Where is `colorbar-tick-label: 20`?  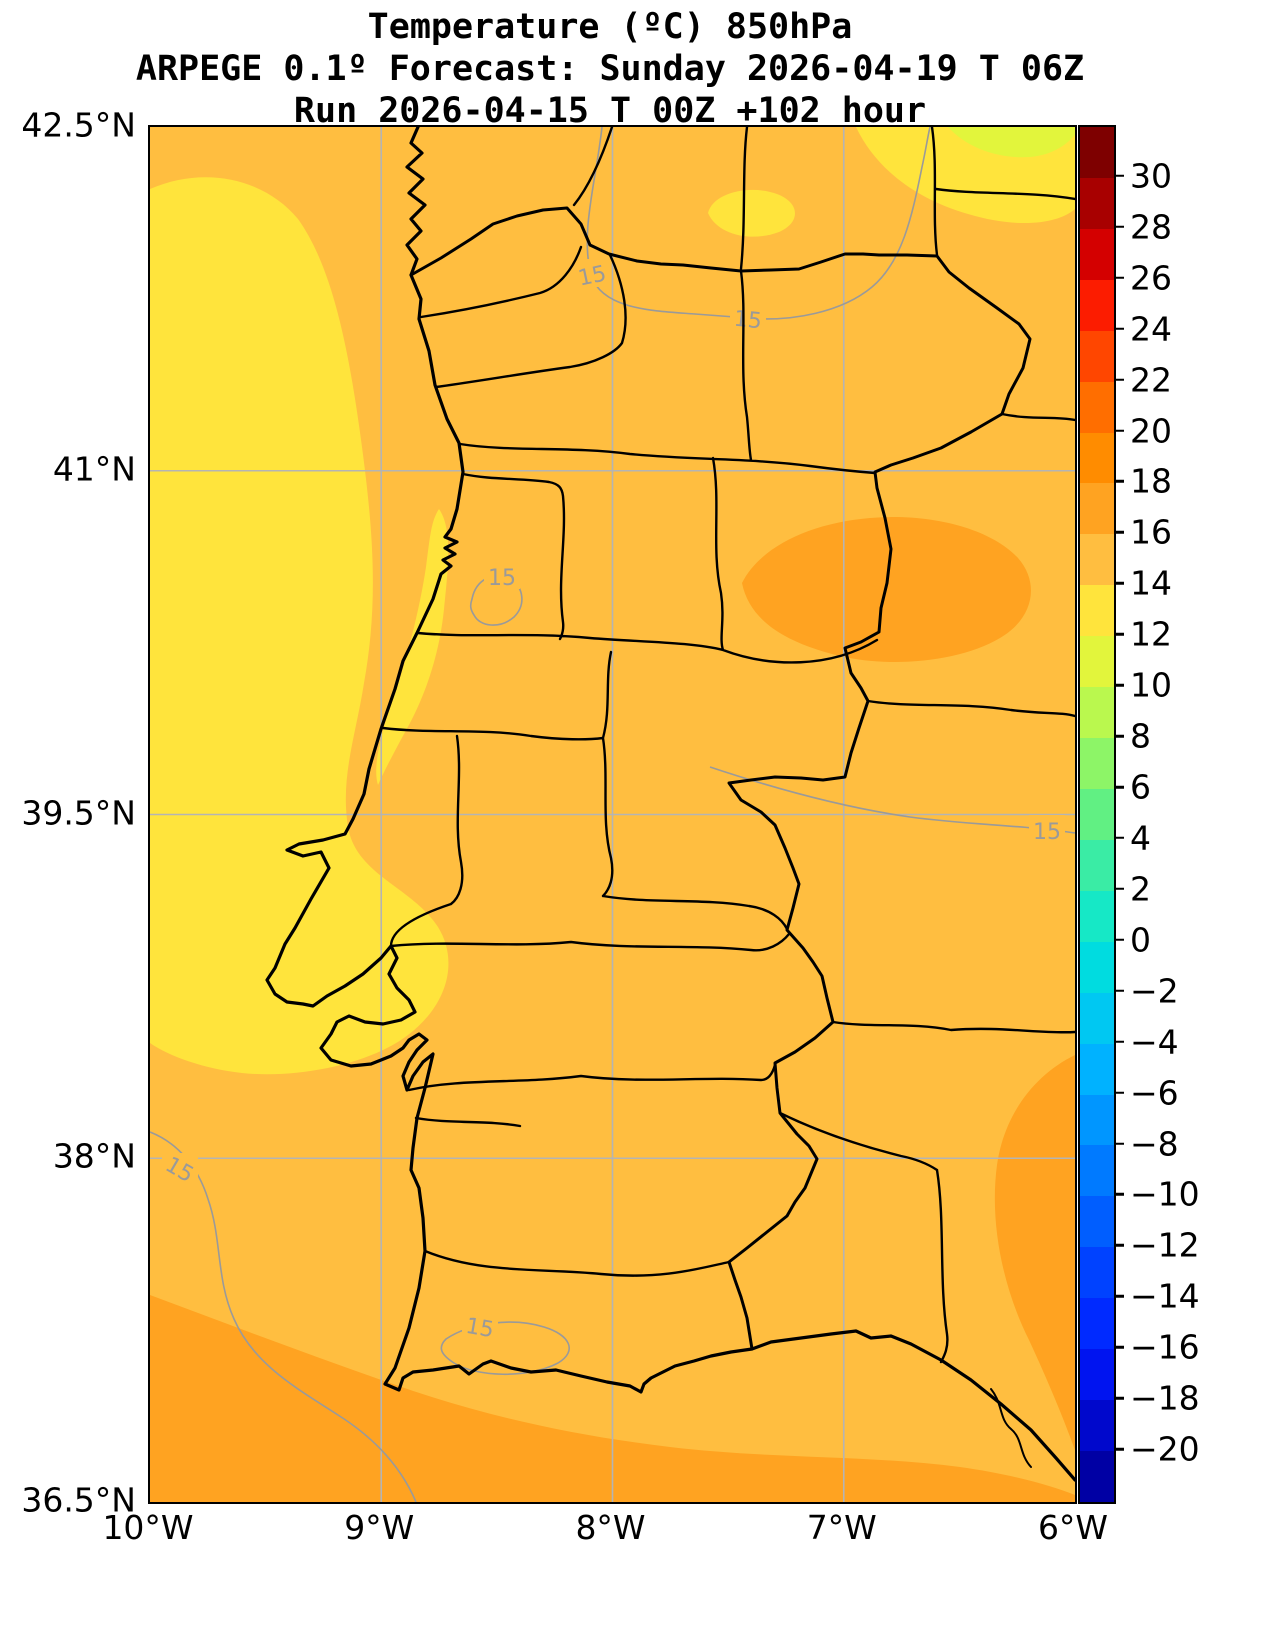
colorbar-tick-label: 20 is located at coordinates (1151, 431).